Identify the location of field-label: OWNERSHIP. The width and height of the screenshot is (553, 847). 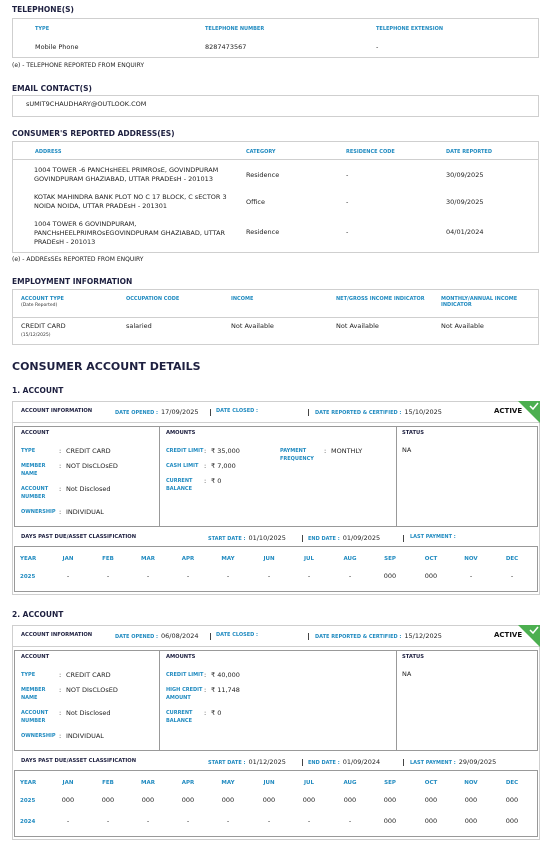
(38, 736).